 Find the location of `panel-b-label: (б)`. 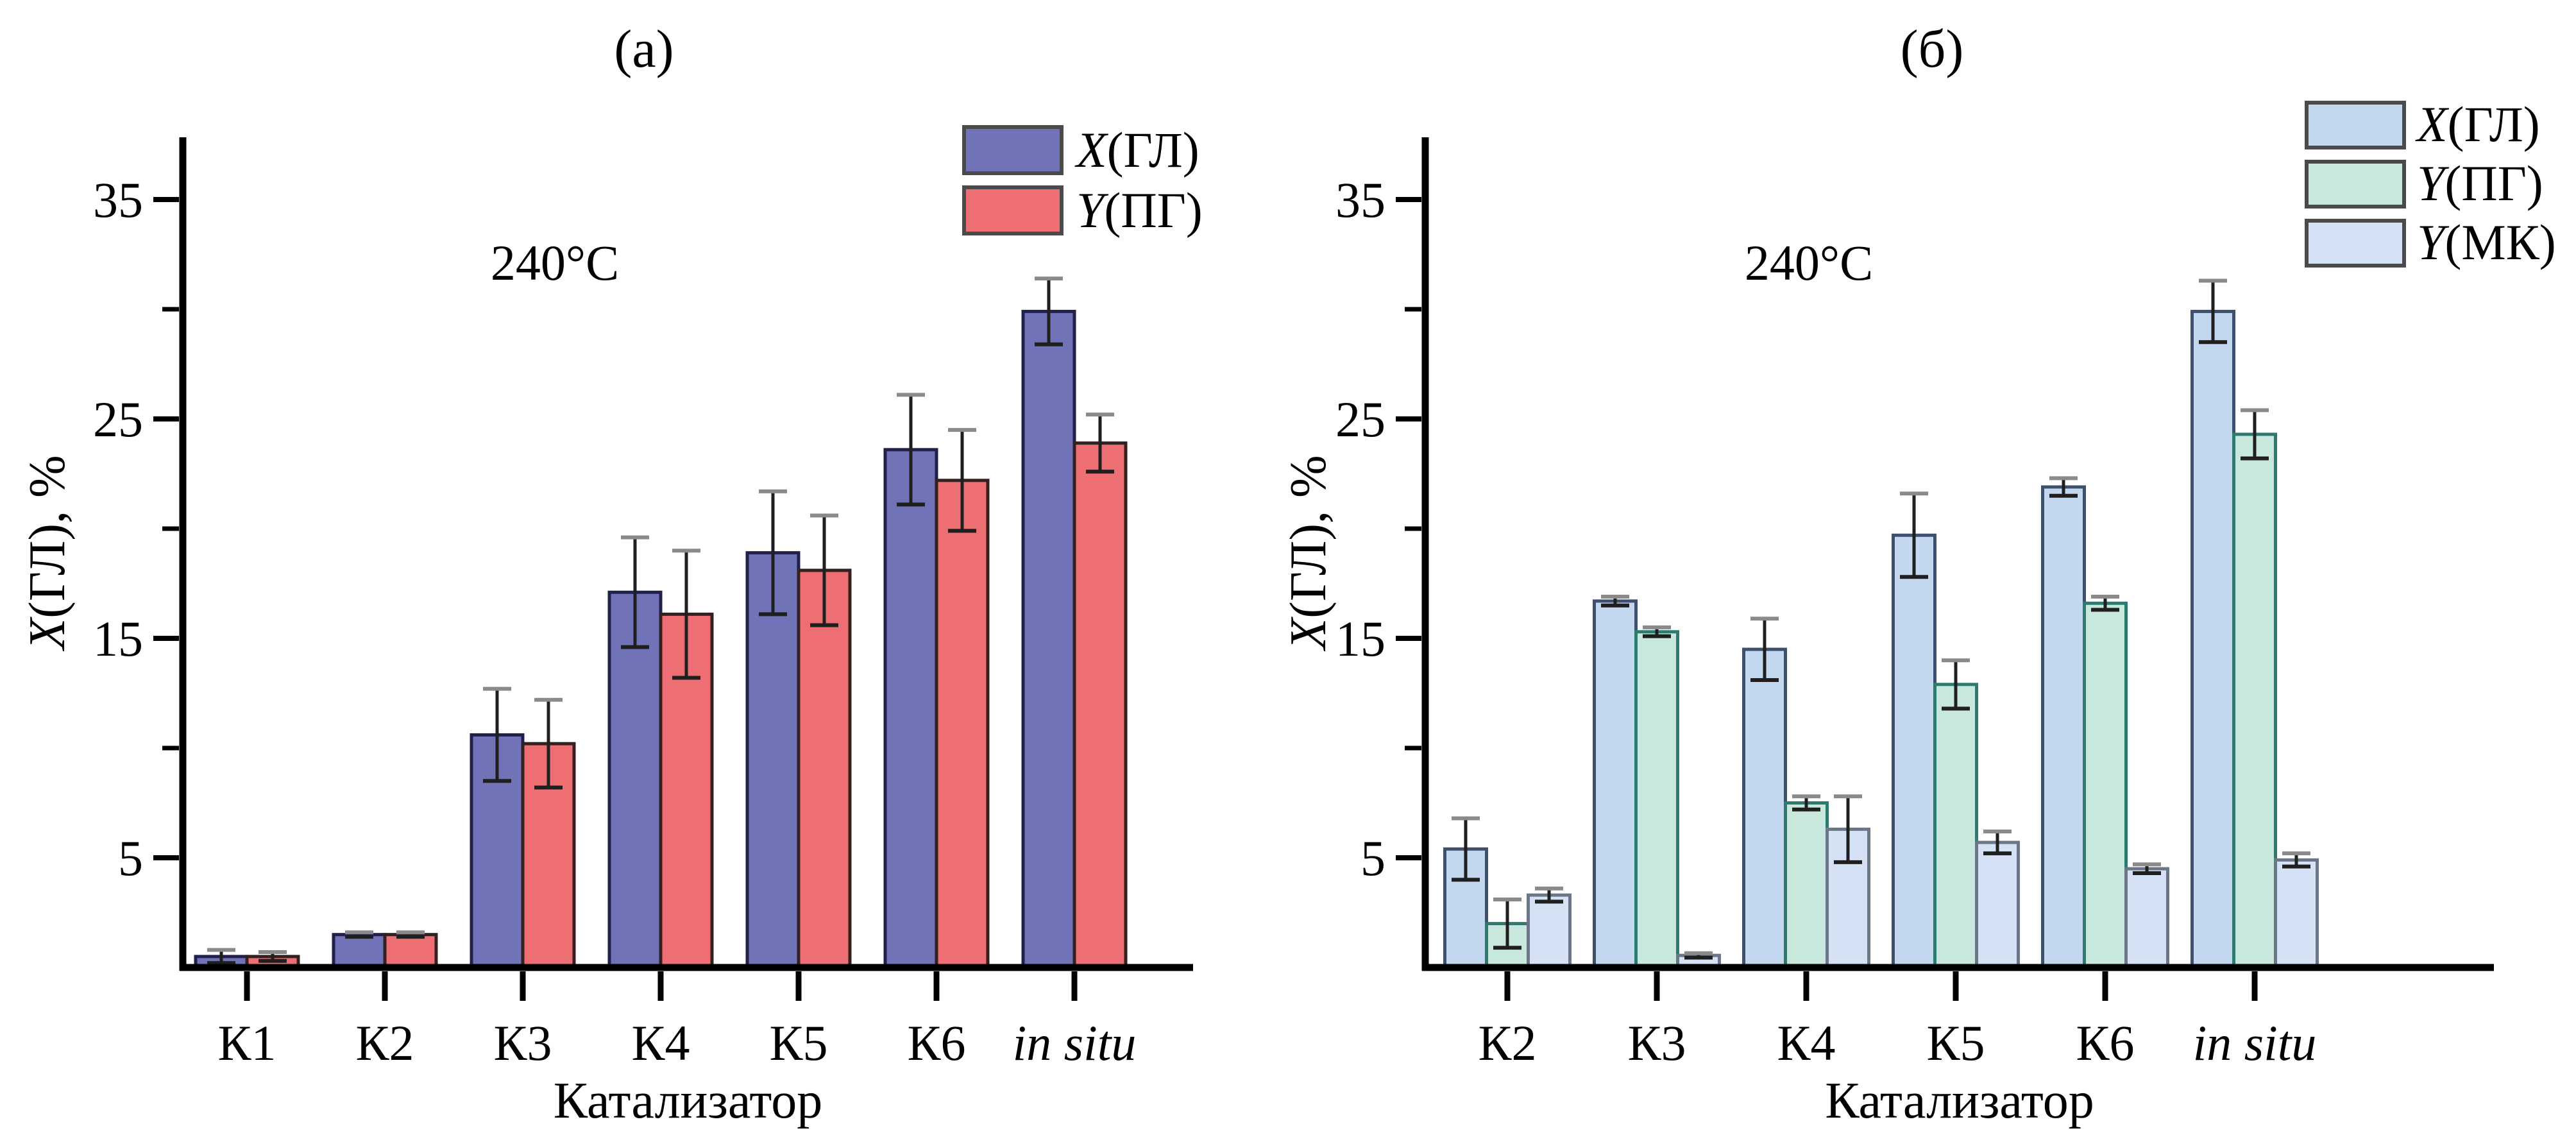

panel-b-label: (б) is located at coordinates (1932, 49).